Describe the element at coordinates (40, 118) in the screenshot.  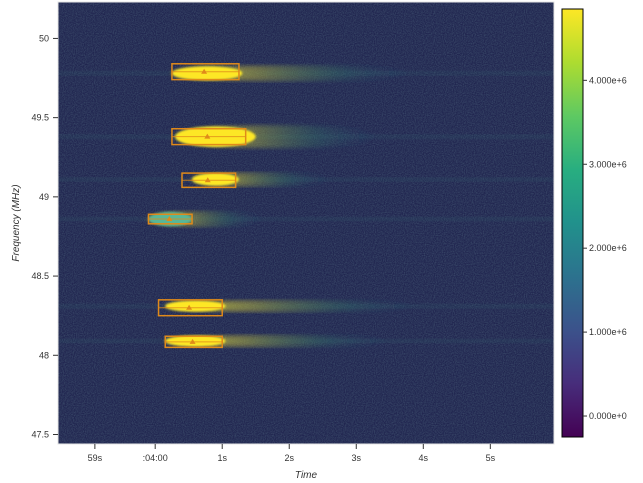
I see `y-tick-label: 49.5` at that location.